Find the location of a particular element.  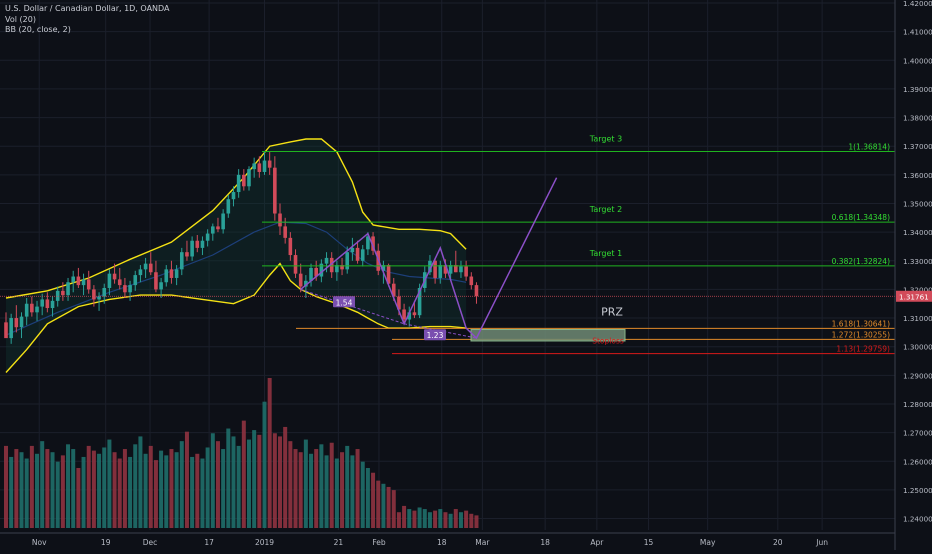

time-tick-label: 19 is located at coordinates (106, 542).